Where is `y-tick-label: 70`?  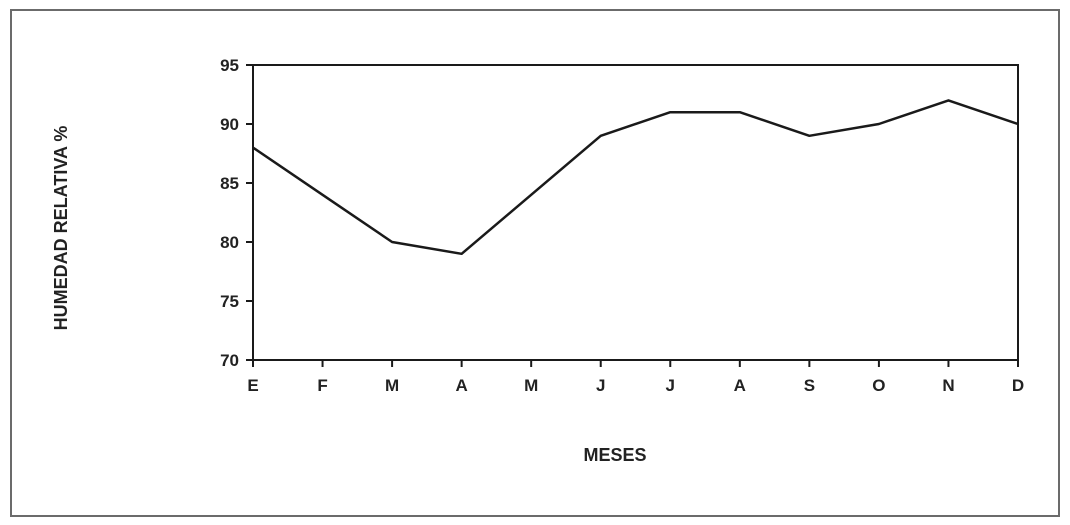
y-tick-label: 70 is located at coordinates (229, 360).